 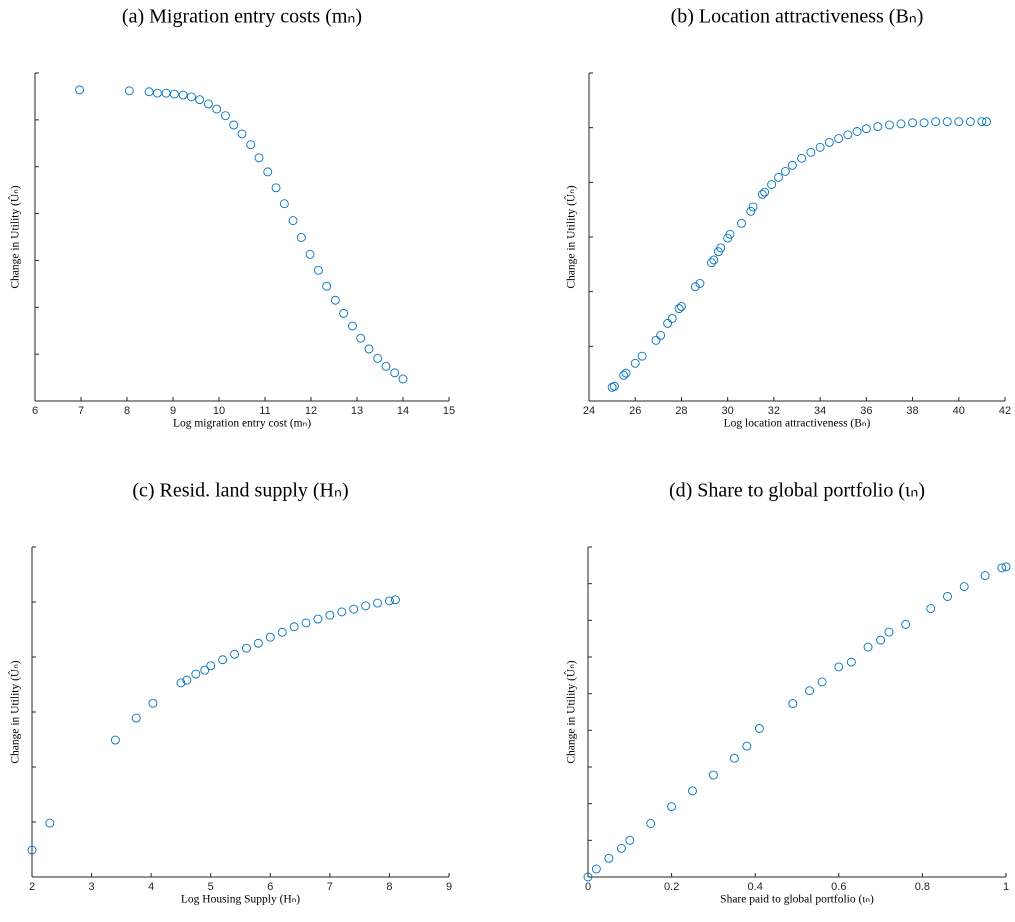 What do you see at coordinates (635, 411) in the screenshot?
I see `x-tick-label: 26` at bounding box center [635, 411].